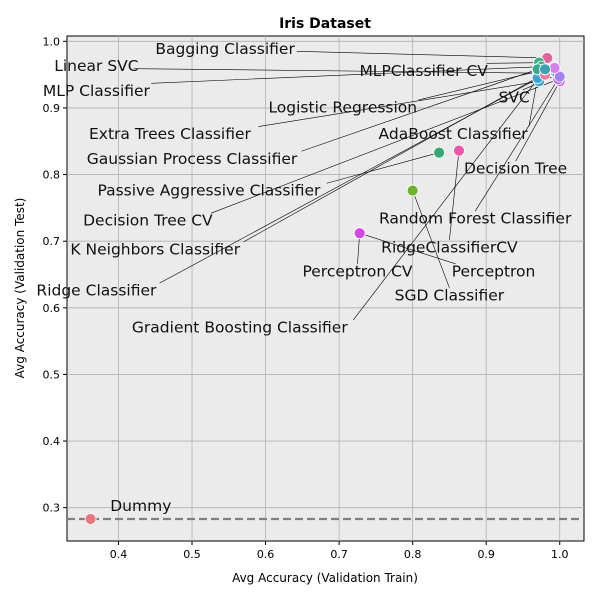 Image resolution: width=600 pixels, height=600 pixels. Describe the element at coordinates (52, 41) in the screenshot. I see `y-tick-label: 1.0` at that location.